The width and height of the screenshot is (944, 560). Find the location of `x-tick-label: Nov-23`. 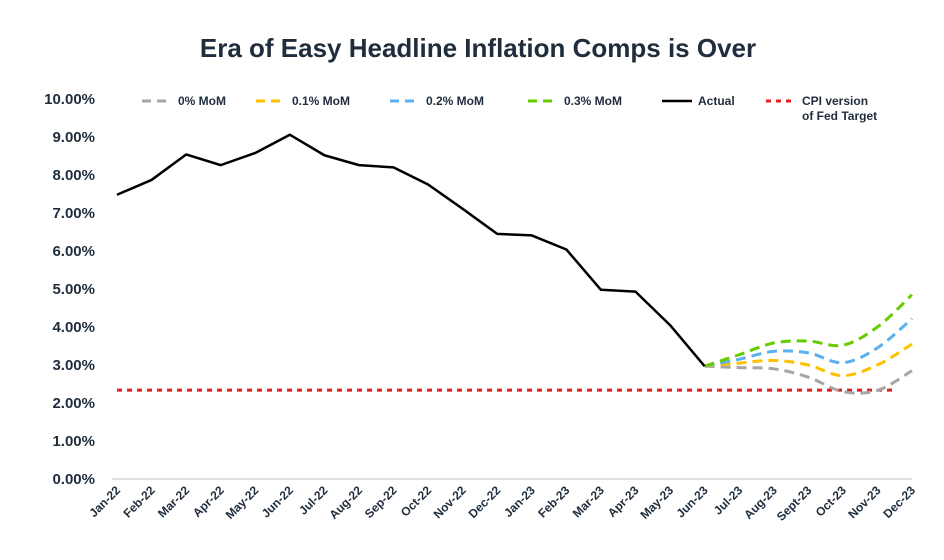

x-tick-label: Nov-23 is located at coordinates (864, 502).